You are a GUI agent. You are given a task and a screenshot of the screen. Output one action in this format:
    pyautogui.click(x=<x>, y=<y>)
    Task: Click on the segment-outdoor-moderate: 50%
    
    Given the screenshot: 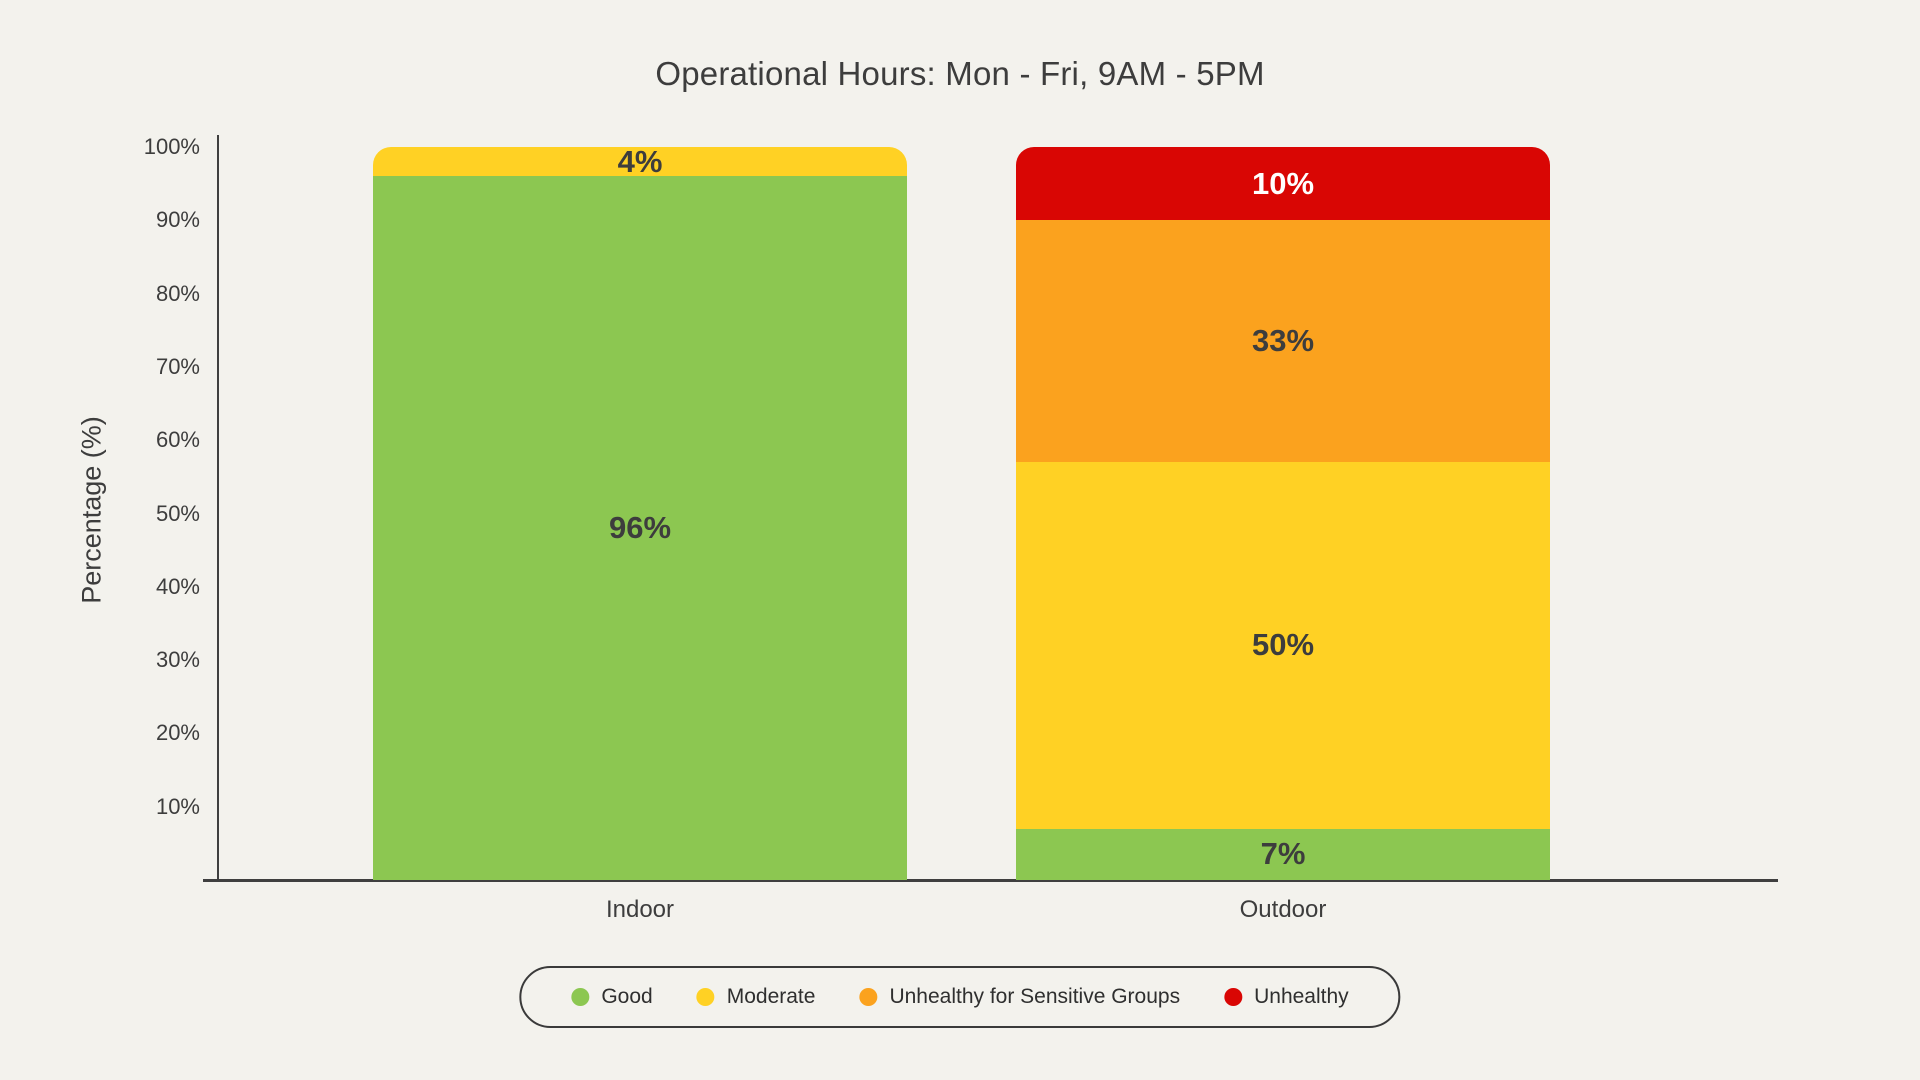 What is the action you would take?
    pyautogui.click(x=1283, y=645)
    